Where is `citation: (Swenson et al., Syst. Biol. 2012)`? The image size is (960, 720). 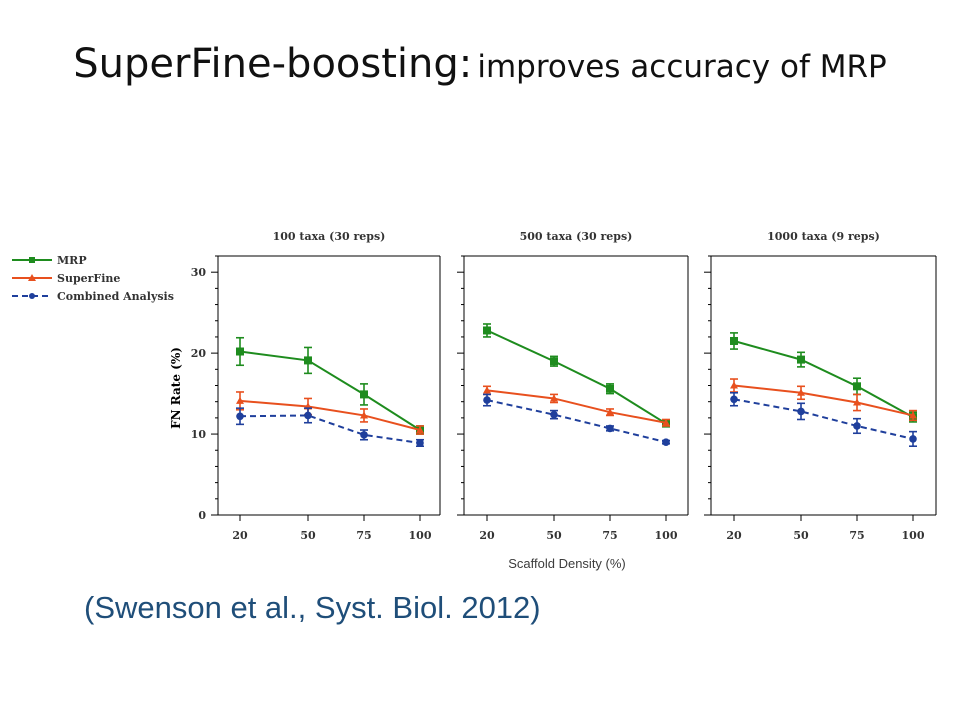 citation: (Swenson et al., Syst. Biol. 2012) is located at coordinates (312, 607).